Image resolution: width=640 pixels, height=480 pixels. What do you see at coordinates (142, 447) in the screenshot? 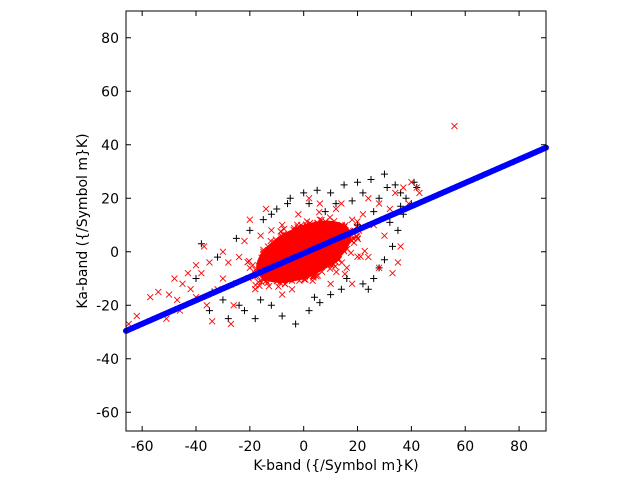
I see `x-tick-label: -60` at bounding box center [142, 447].